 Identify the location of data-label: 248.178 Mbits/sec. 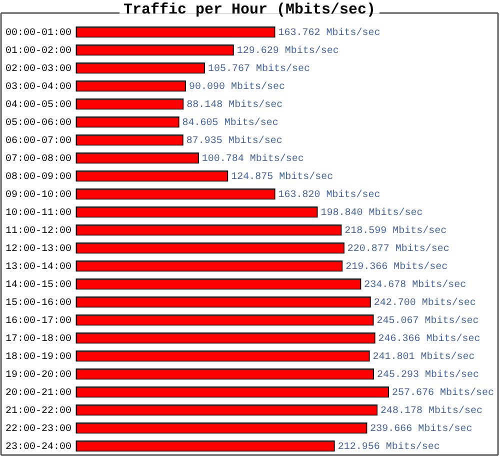
(431, 411).